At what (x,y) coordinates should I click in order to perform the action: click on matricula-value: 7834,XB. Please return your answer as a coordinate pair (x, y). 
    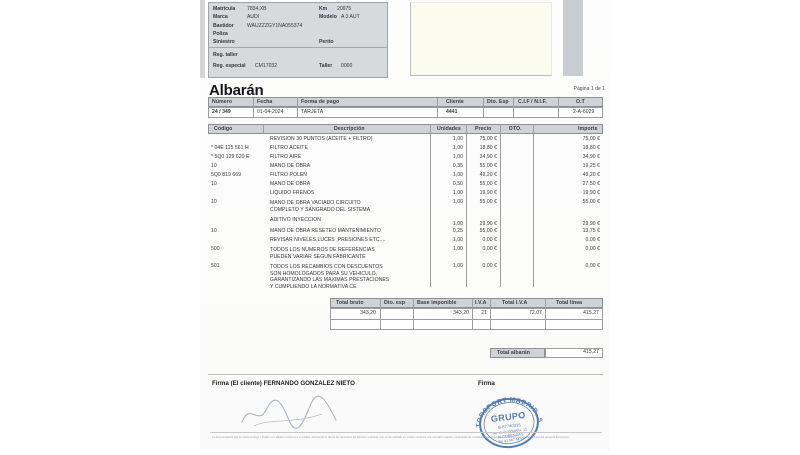
    Looking at the image, I should click on (257, 9).